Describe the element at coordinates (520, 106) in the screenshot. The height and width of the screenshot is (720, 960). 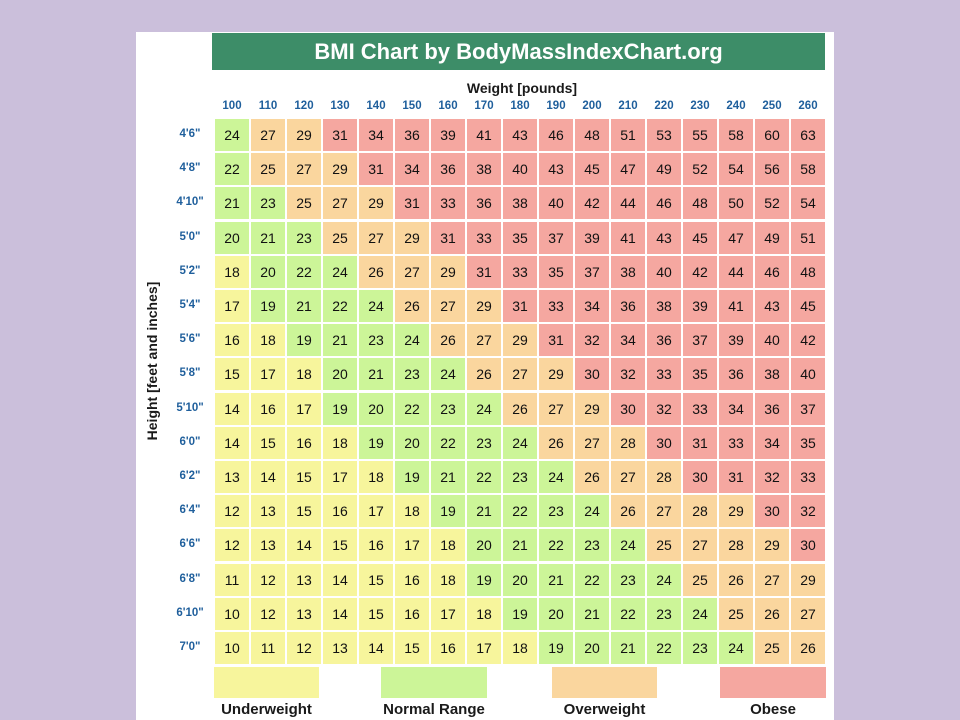
I see `weight-header: 180` at that location.